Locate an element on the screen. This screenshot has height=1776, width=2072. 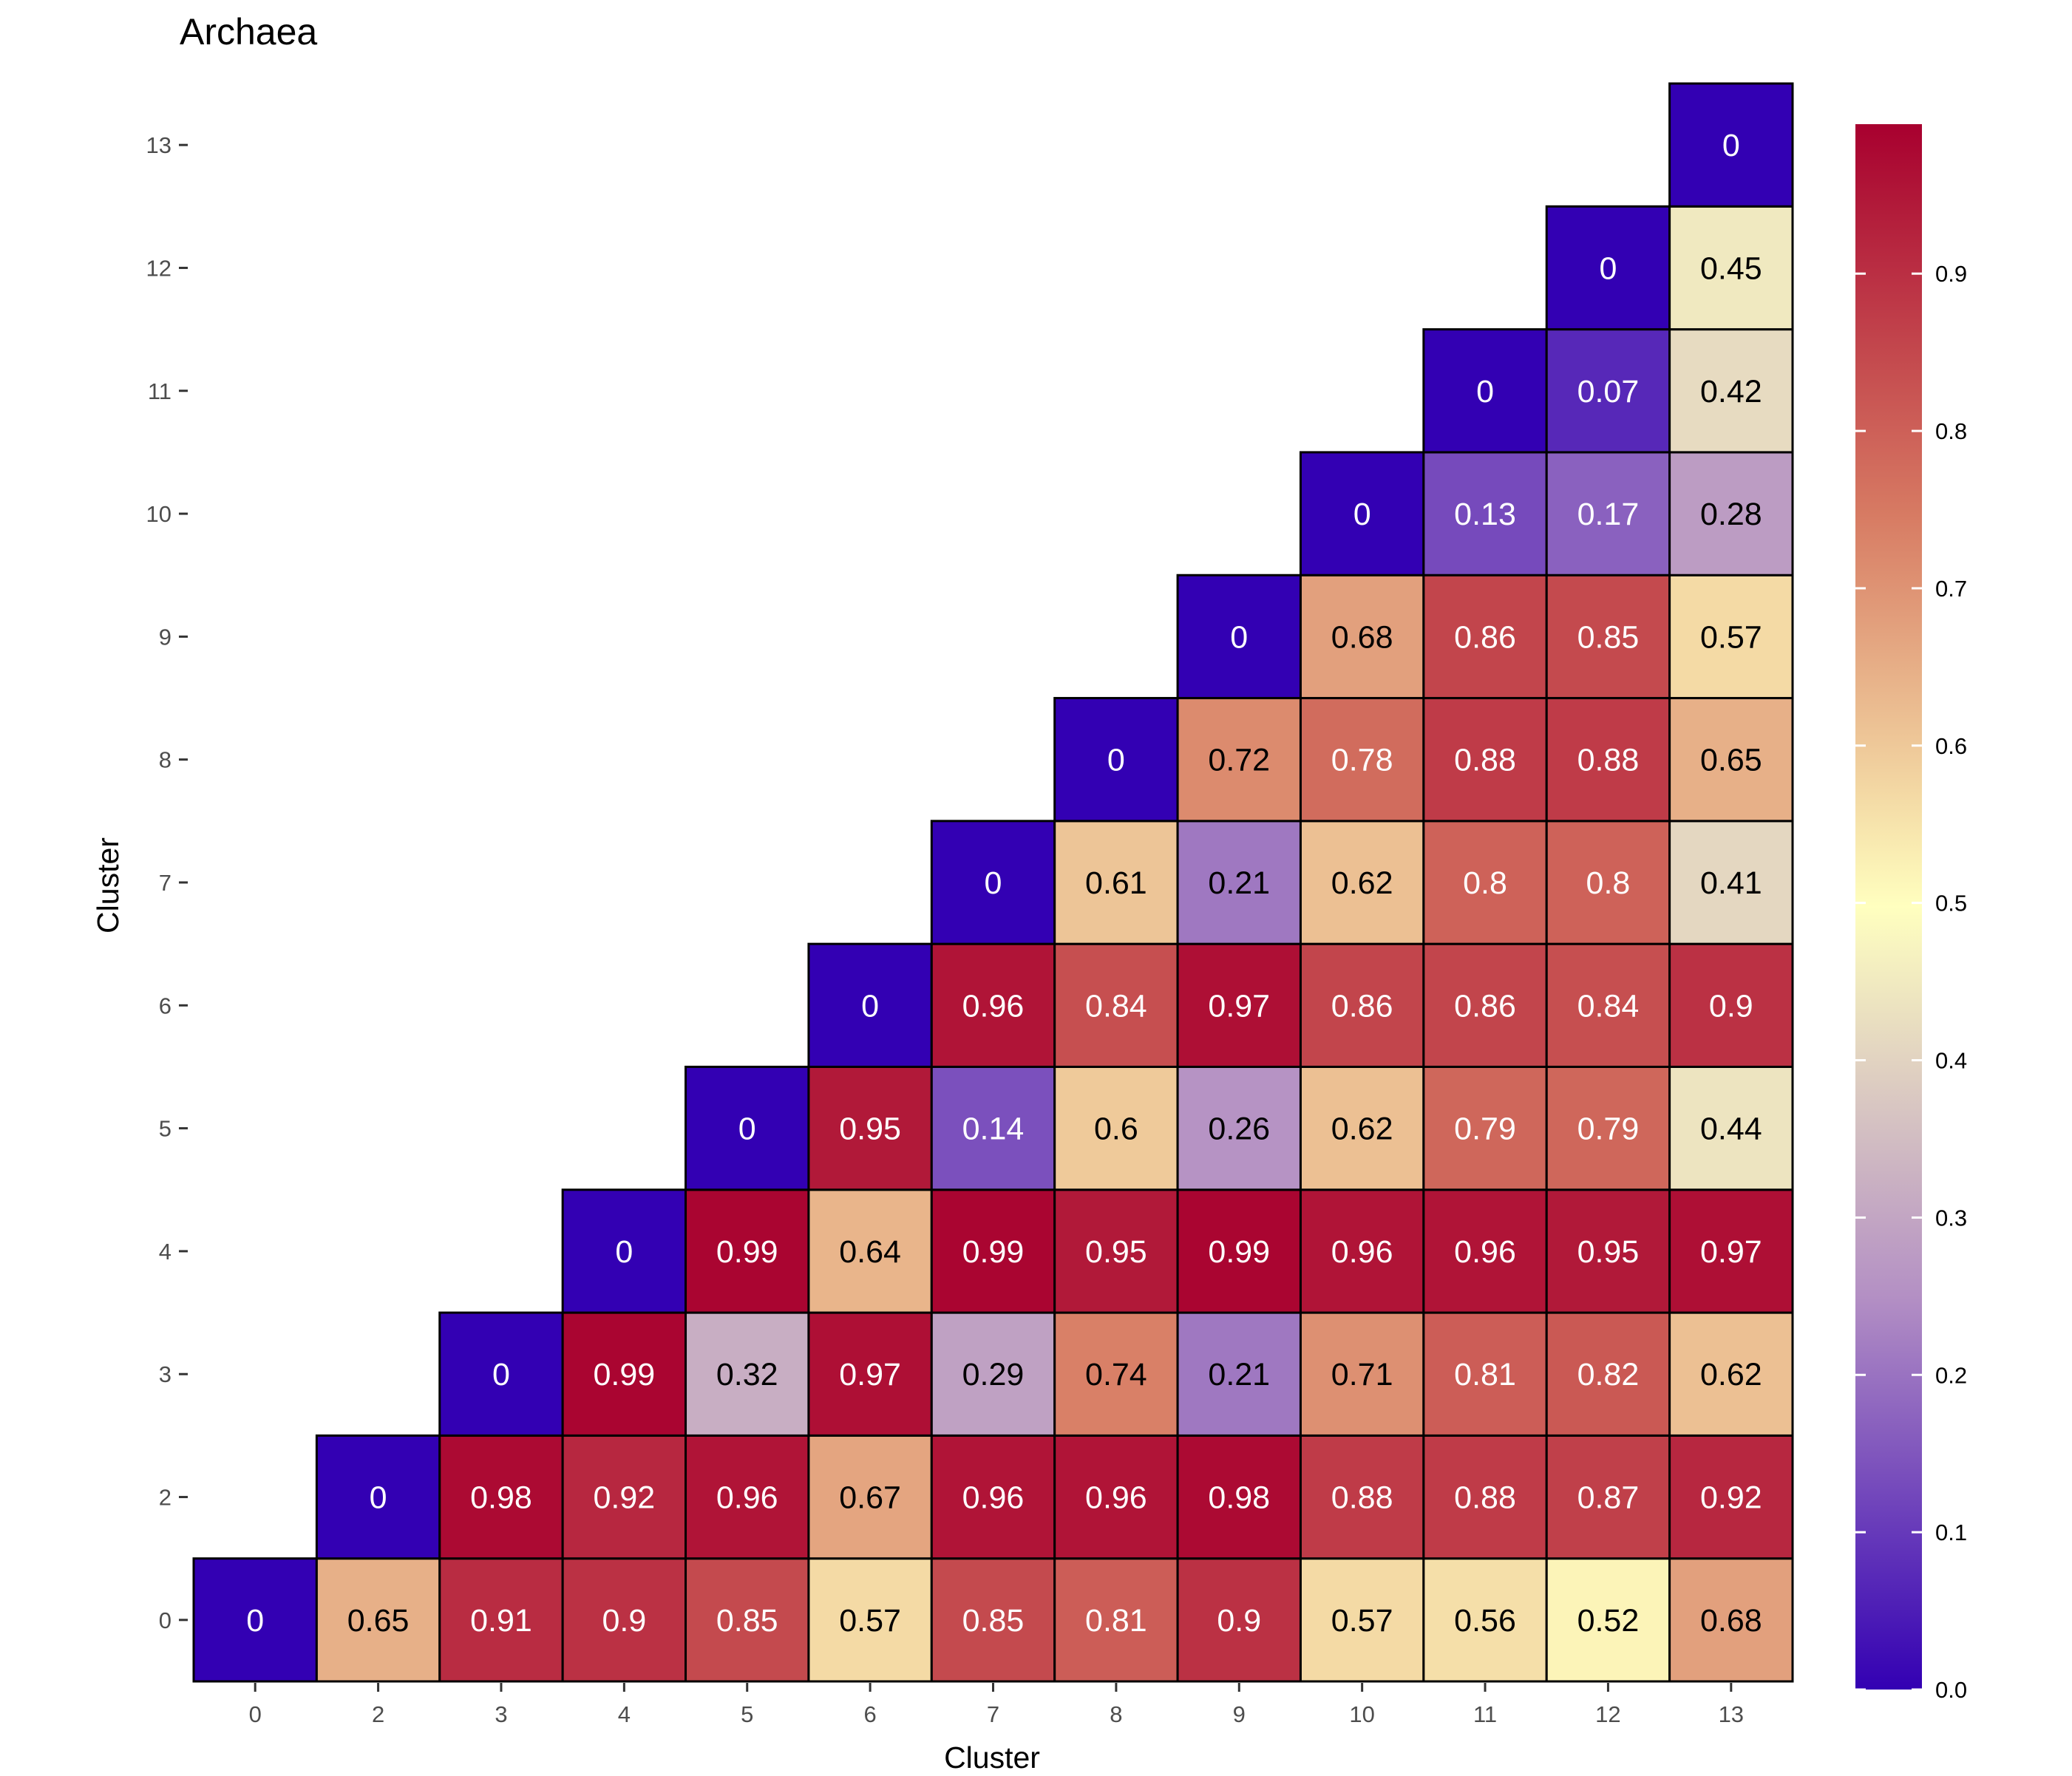
x-axis: 0 2 3 4 5 6 7 8 9 10 11 12 13 is located at coordinates (996, 1705).